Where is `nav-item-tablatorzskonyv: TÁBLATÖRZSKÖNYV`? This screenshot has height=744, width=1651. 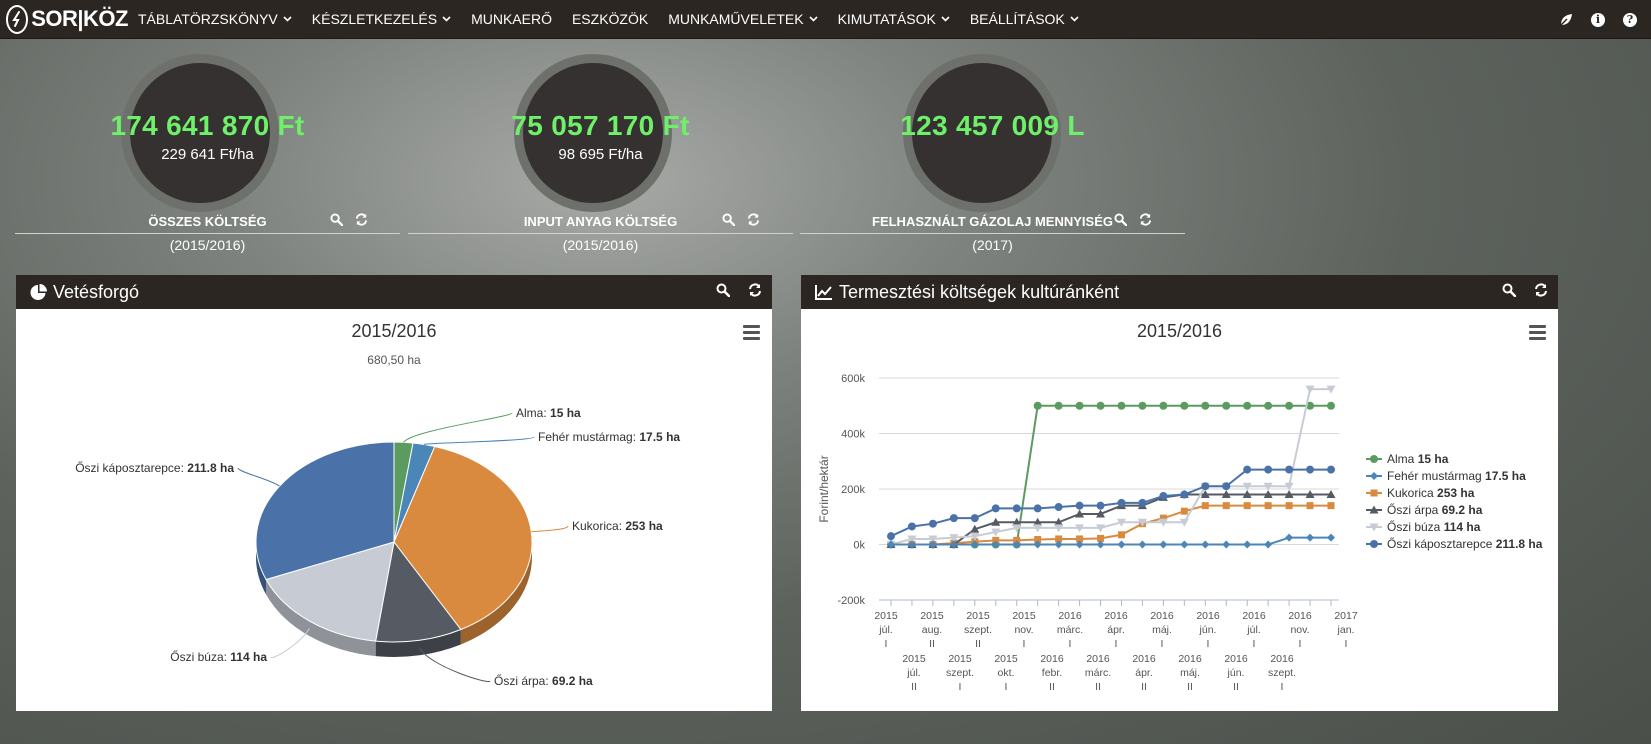
nav-item-tablatorzskonyv: TÁBLATÖRZSKÖNYV is located at coordinates (215, 19).